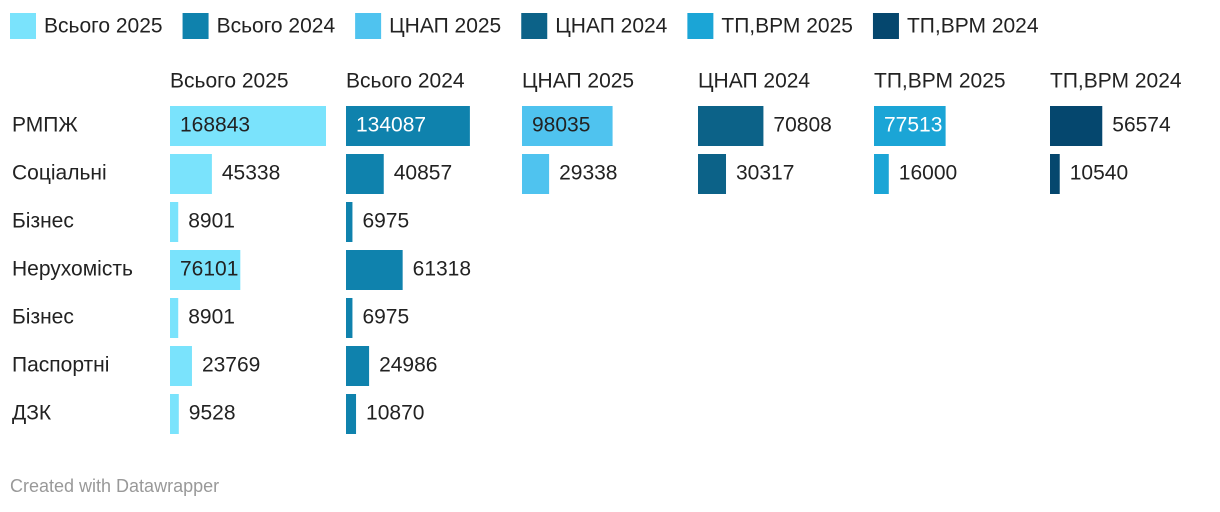  Describe the element at coordinates (251, 173) in the screenshot. I see `value-label: 45338` at that location.